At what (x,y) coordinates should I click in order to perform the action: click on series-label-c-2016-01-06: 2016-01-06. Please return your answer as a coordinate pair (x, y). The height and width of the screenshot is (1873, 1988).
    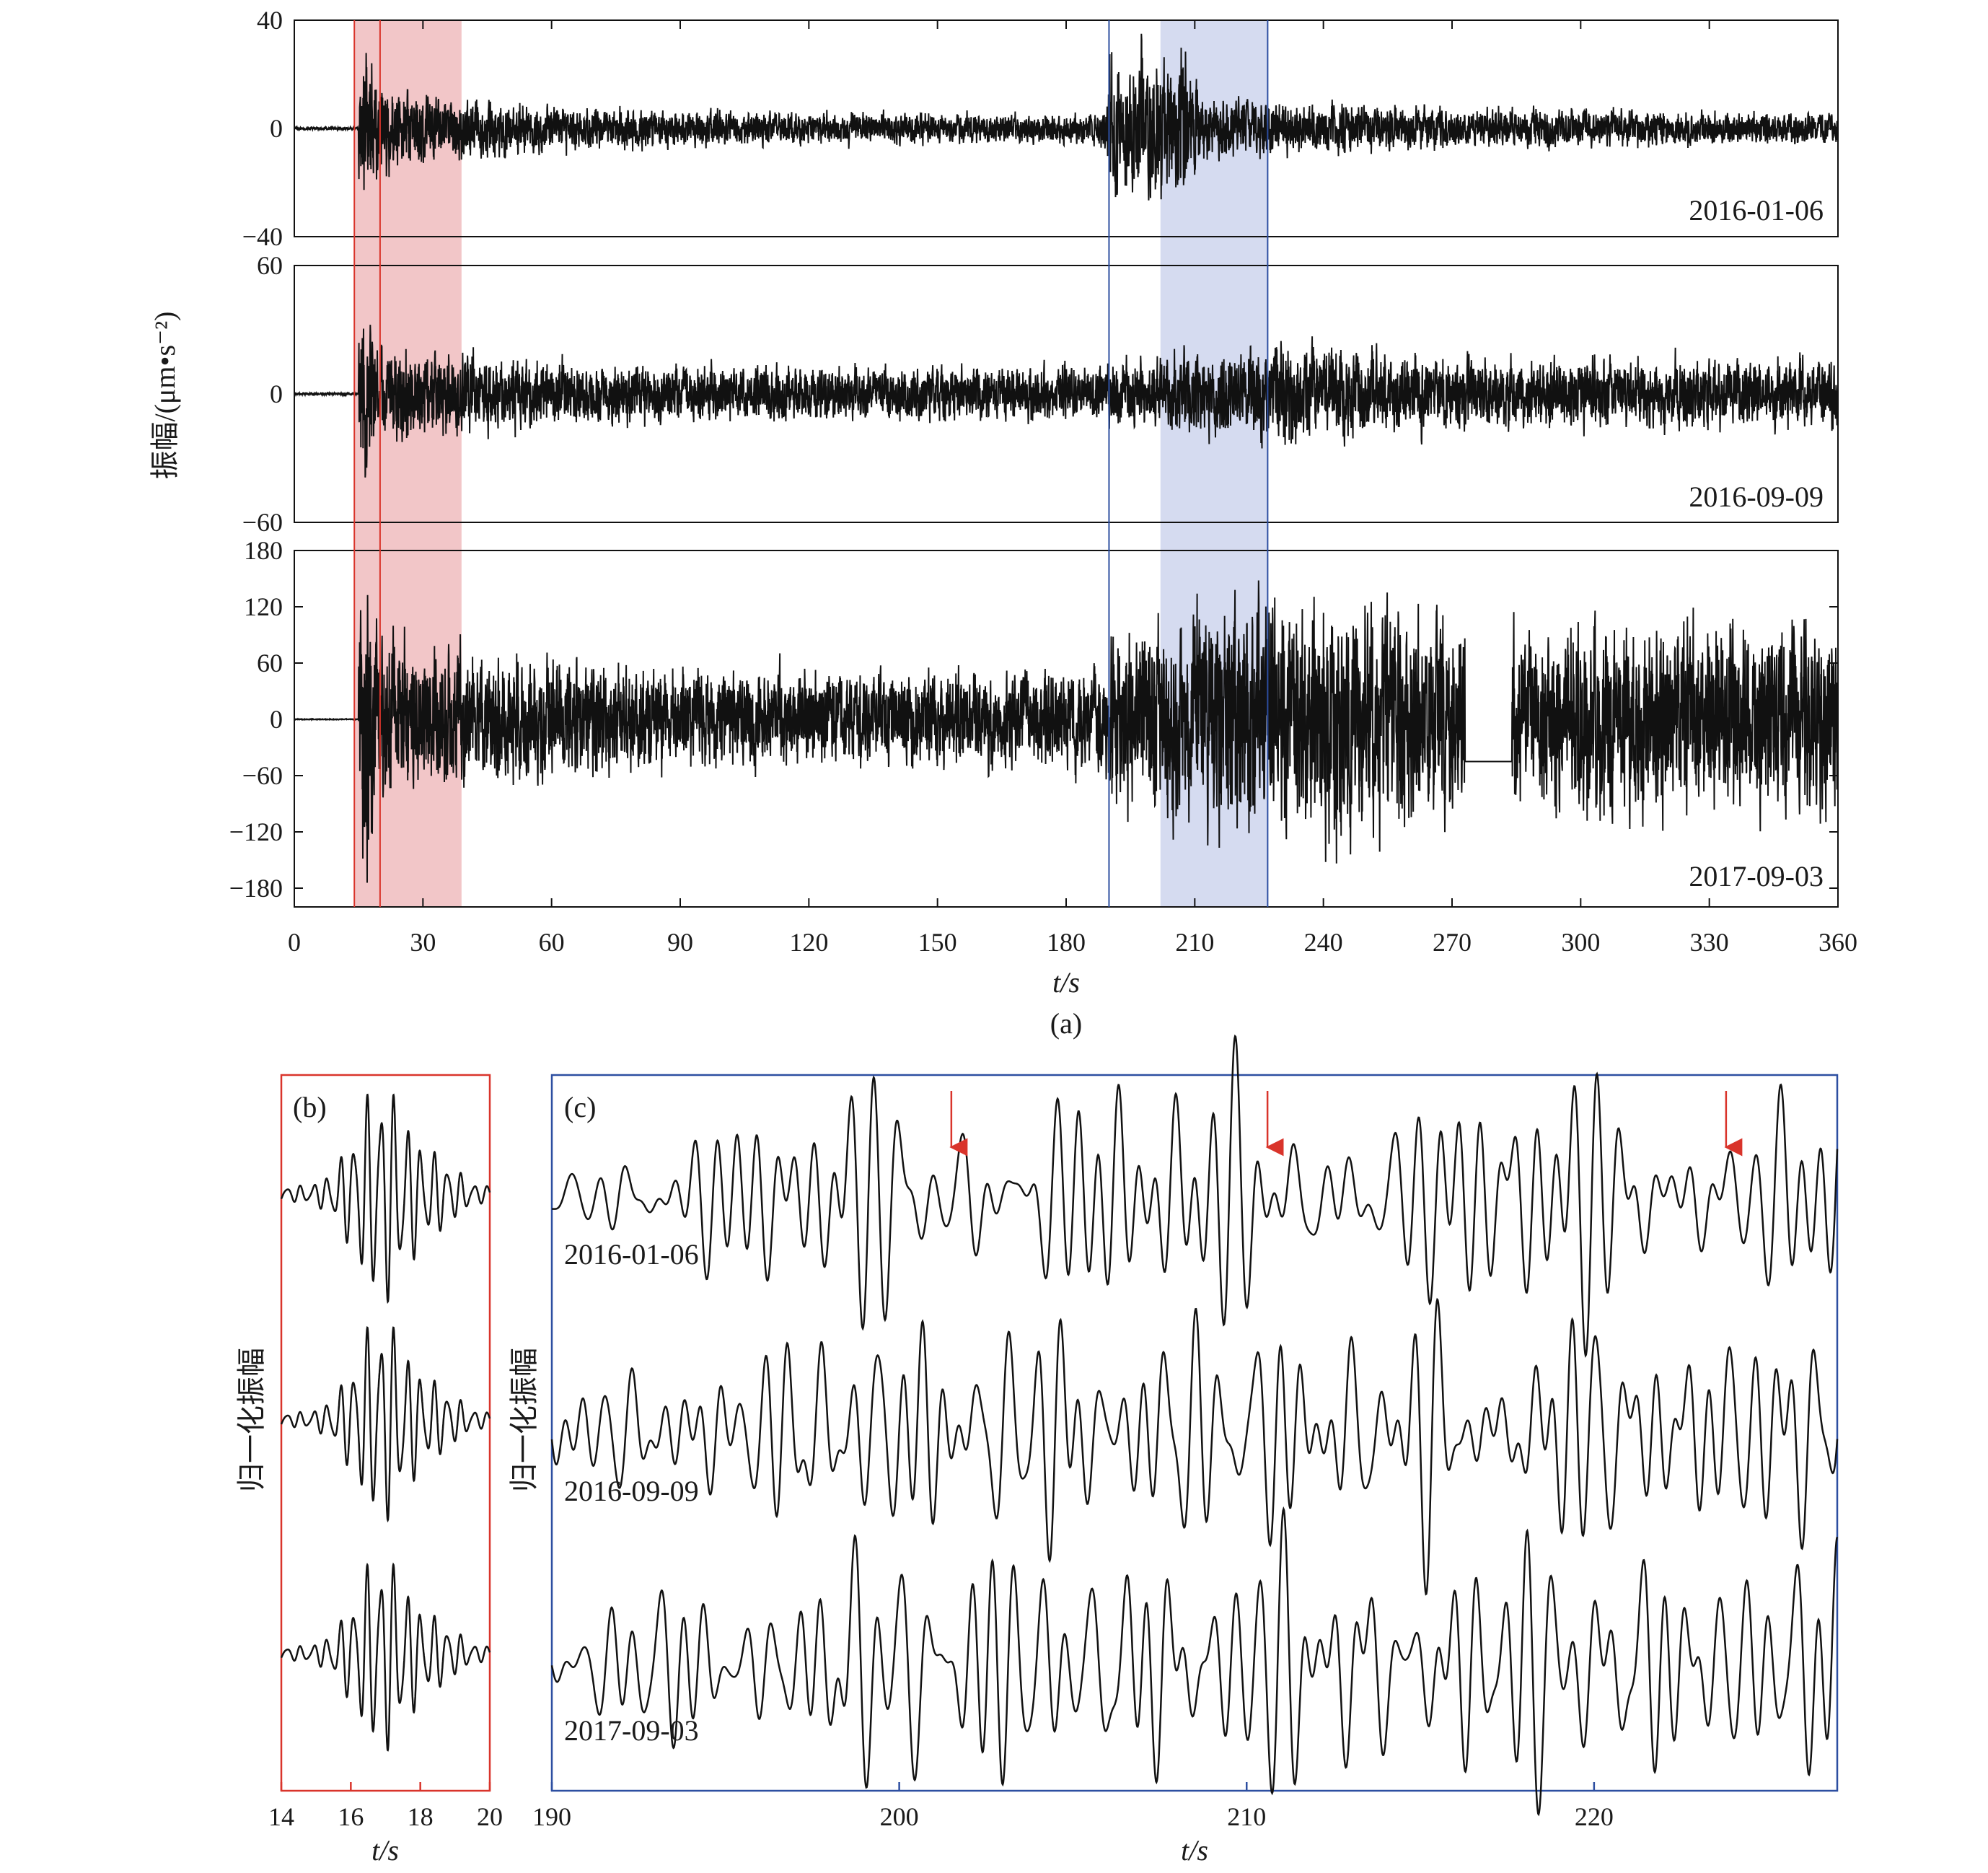
    Looking at the image, I should click on (631, 1254).